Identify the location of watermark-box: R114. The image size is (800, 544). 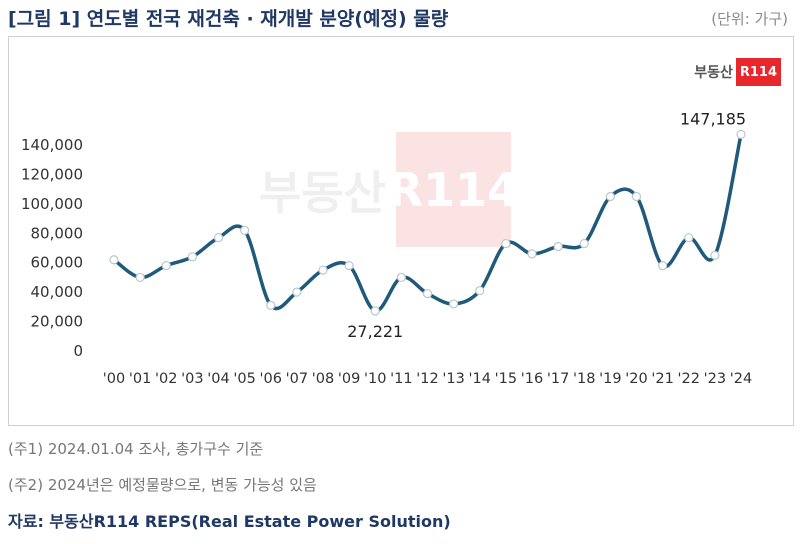
(453, 189).